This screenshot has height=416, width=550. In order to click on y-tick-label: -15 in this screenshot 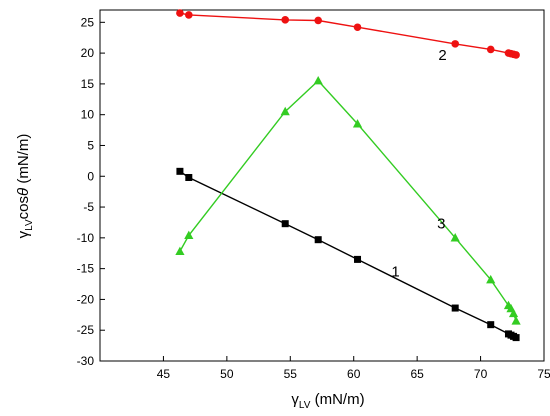, I will do `click(86, 269)`.